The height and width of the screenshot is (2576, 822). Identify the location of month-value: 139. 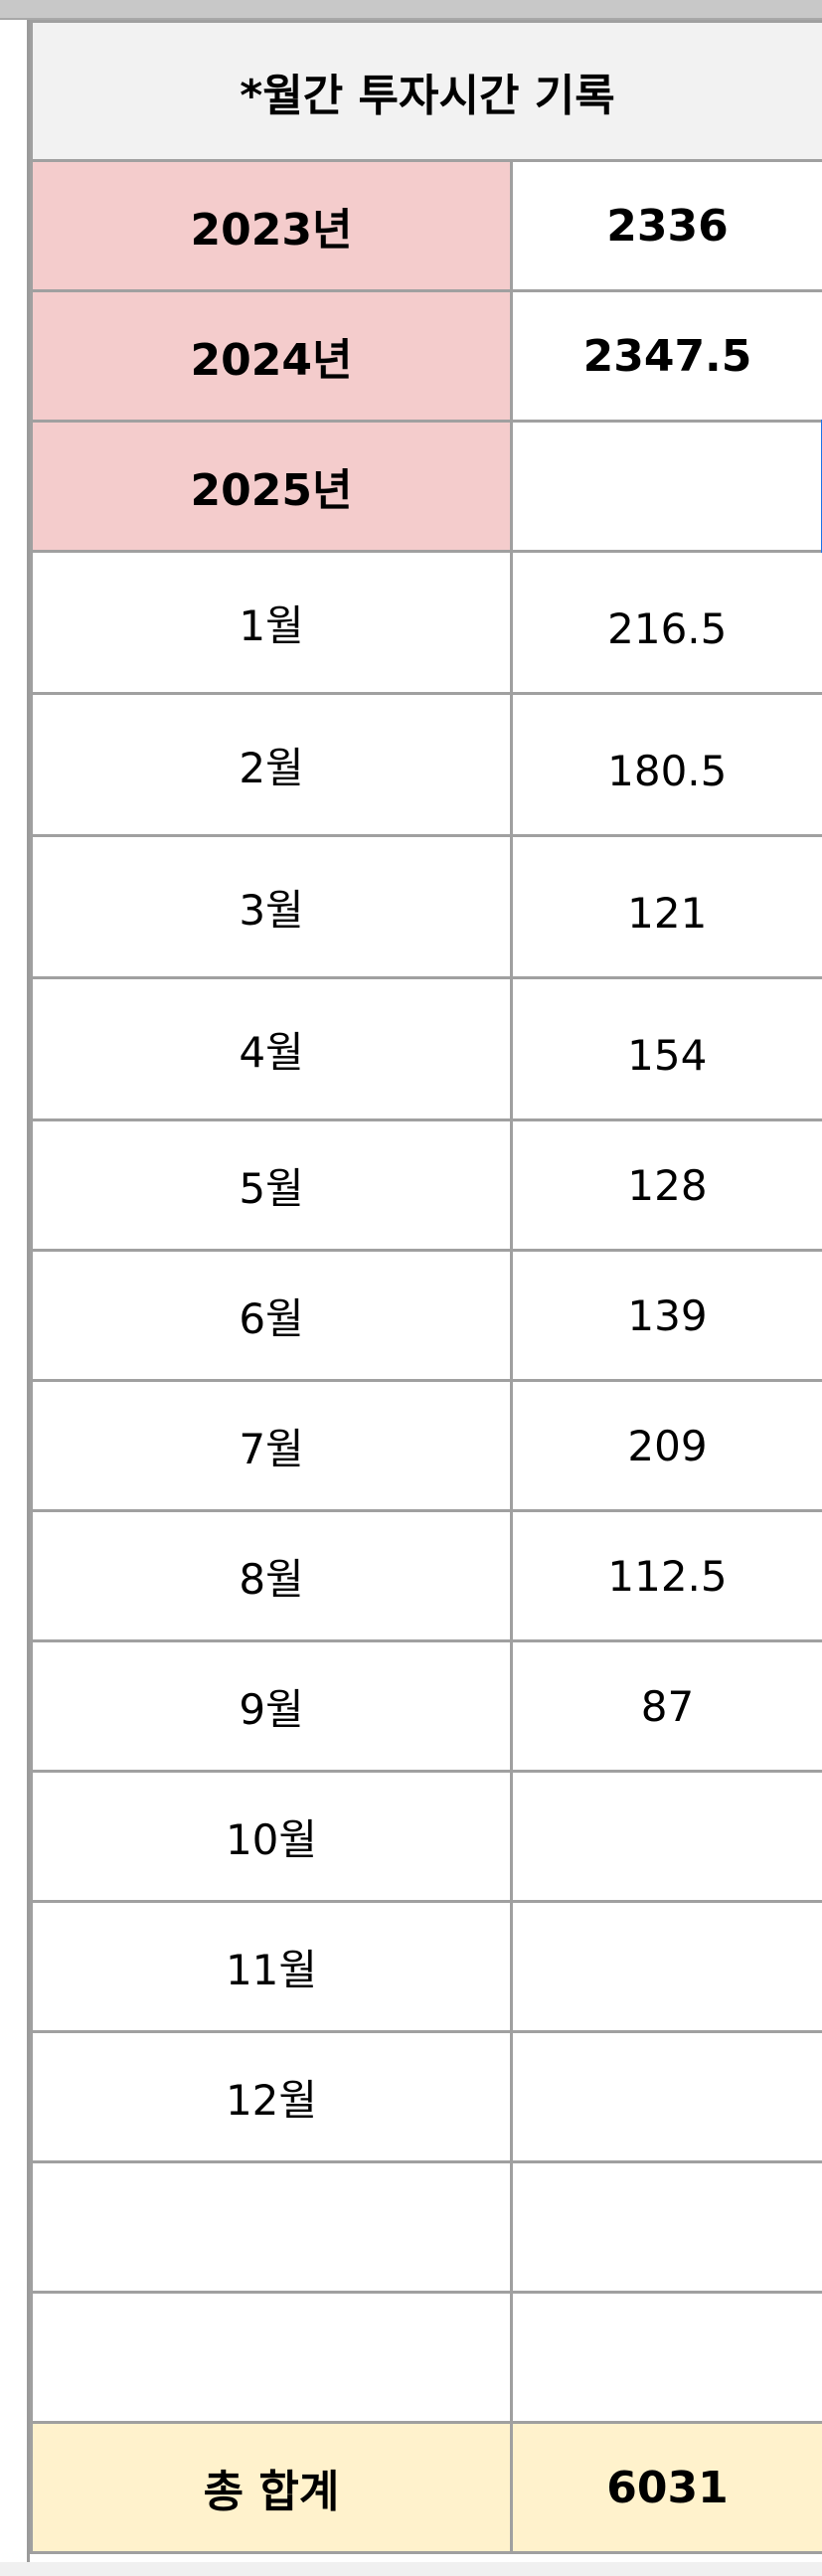
(666, 1315).